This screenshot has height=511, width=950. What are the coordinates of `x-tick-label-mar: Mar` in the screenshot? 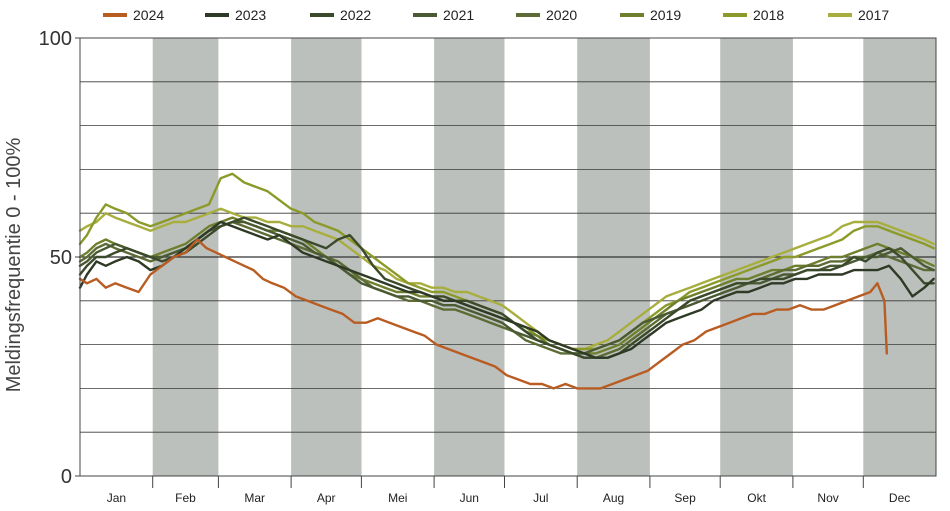 It's located at (254, 498).